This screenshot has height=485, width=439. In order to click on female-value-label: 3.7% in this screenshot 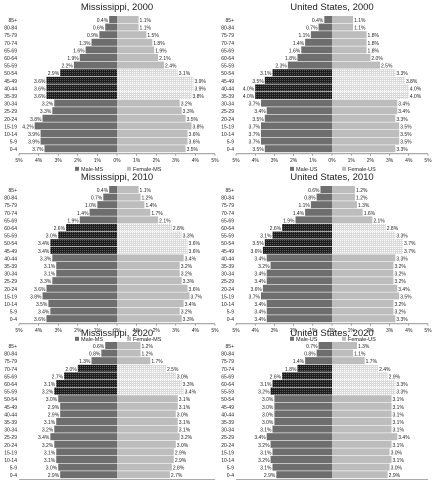, I will do `click(197, 297)`.